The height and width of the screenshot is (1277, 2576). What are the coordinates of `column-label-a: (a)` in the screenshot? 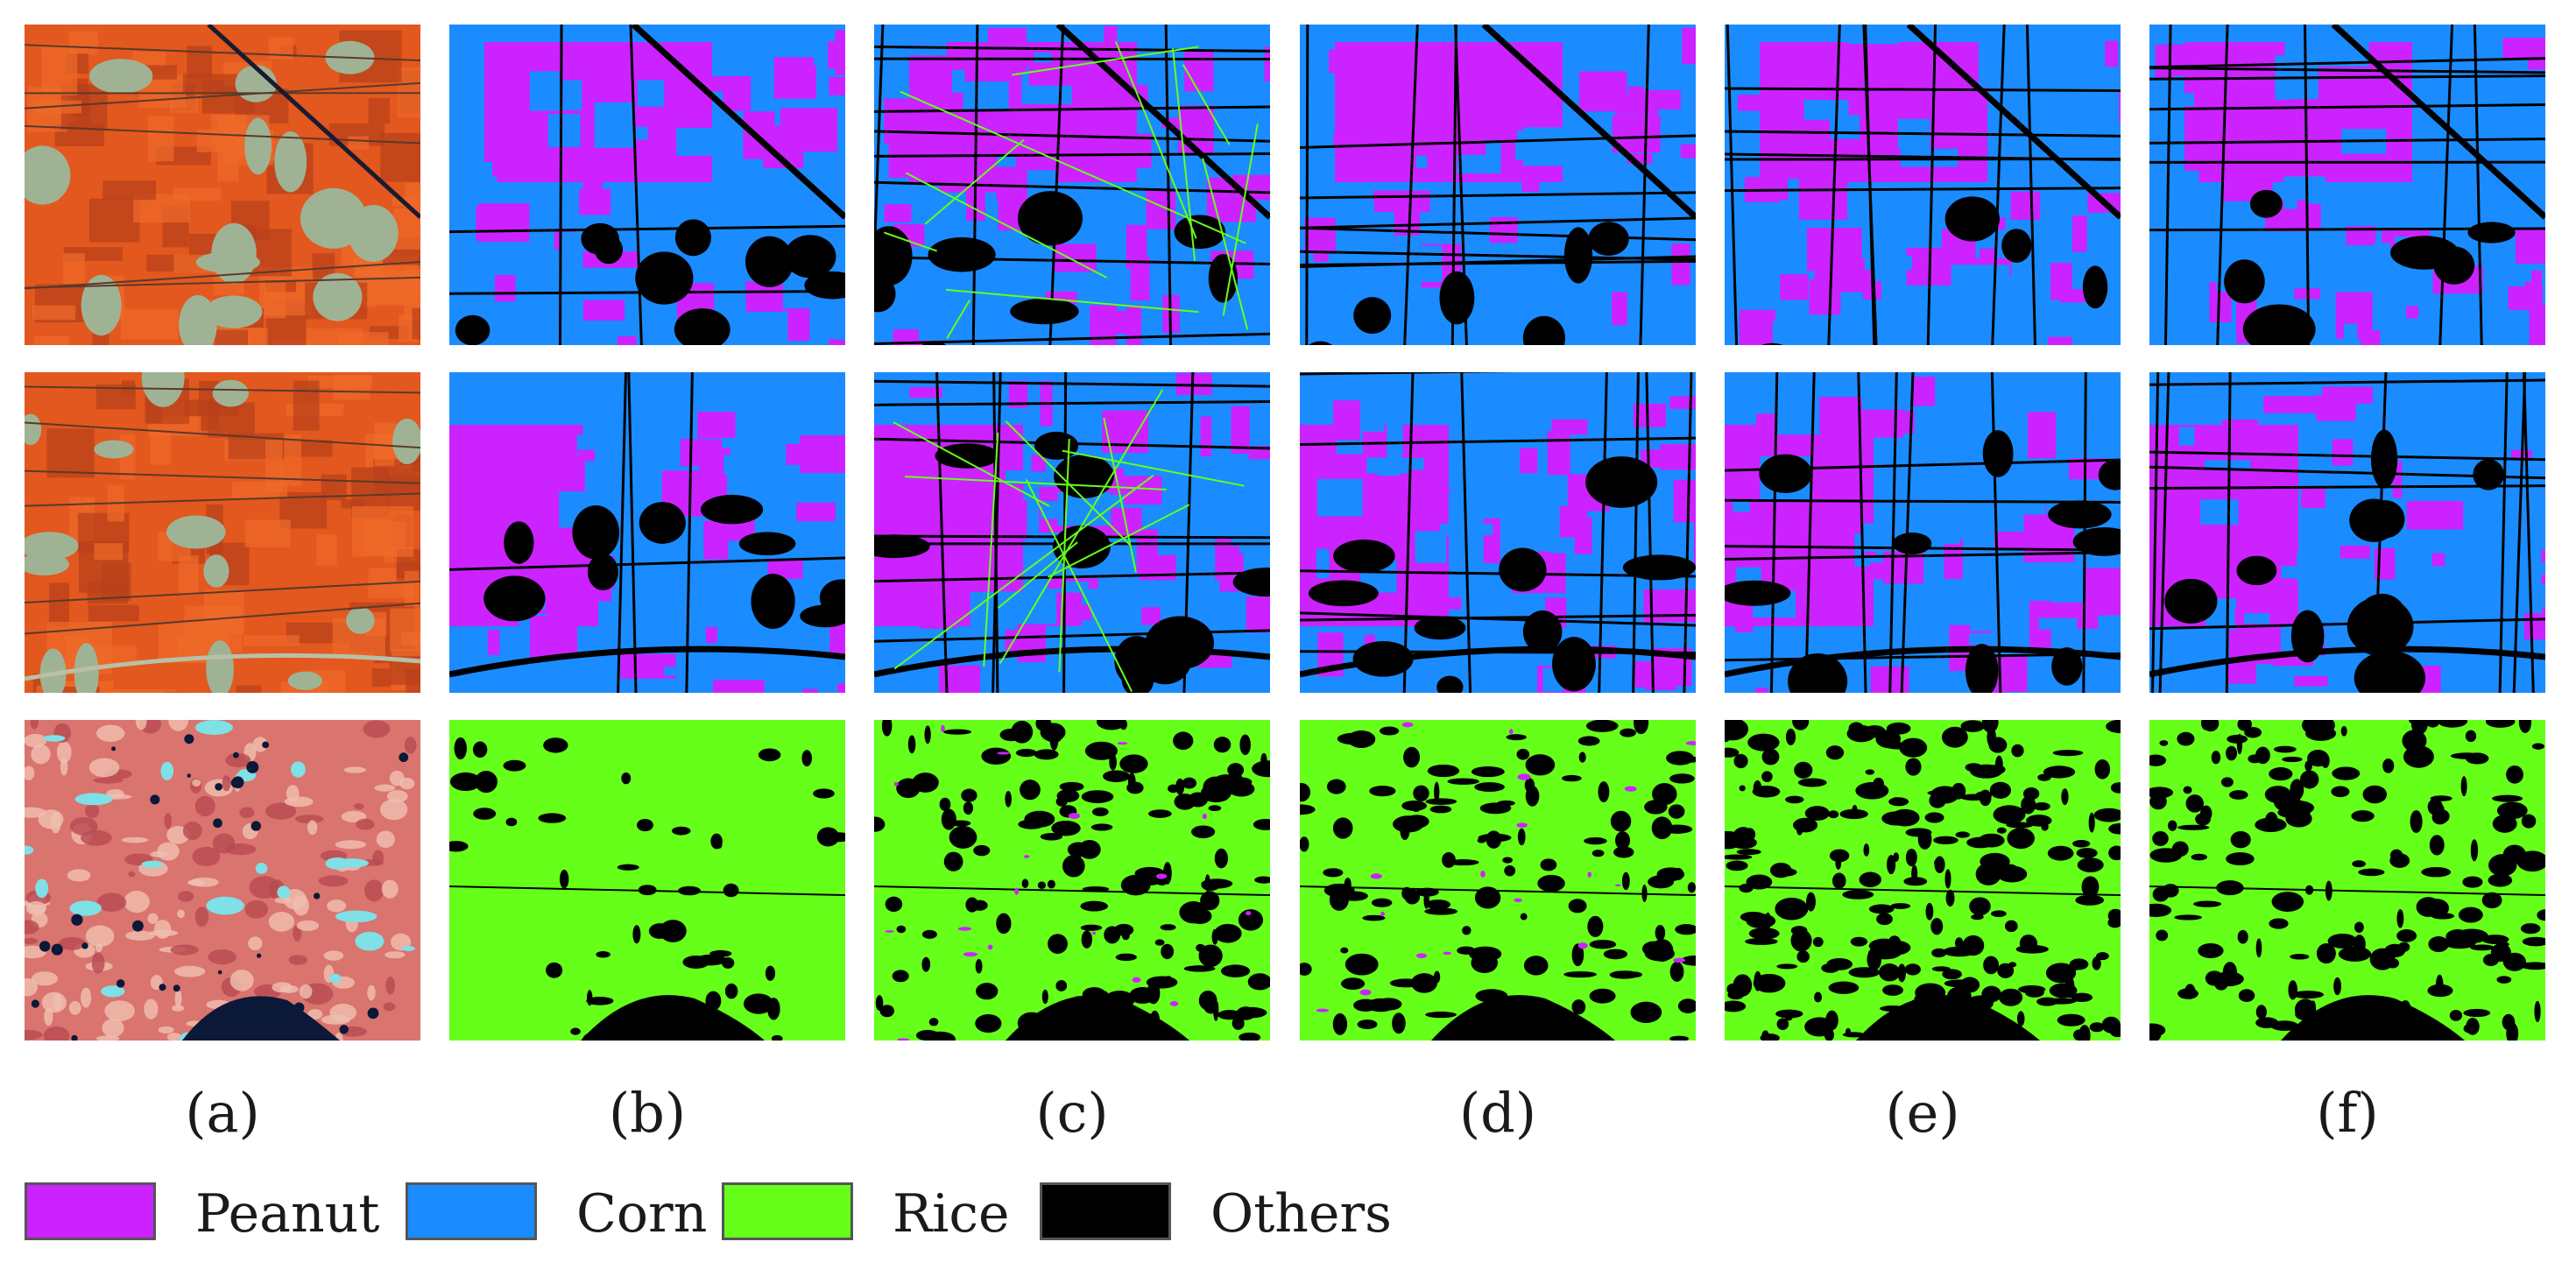 It's located at (222, 1113).